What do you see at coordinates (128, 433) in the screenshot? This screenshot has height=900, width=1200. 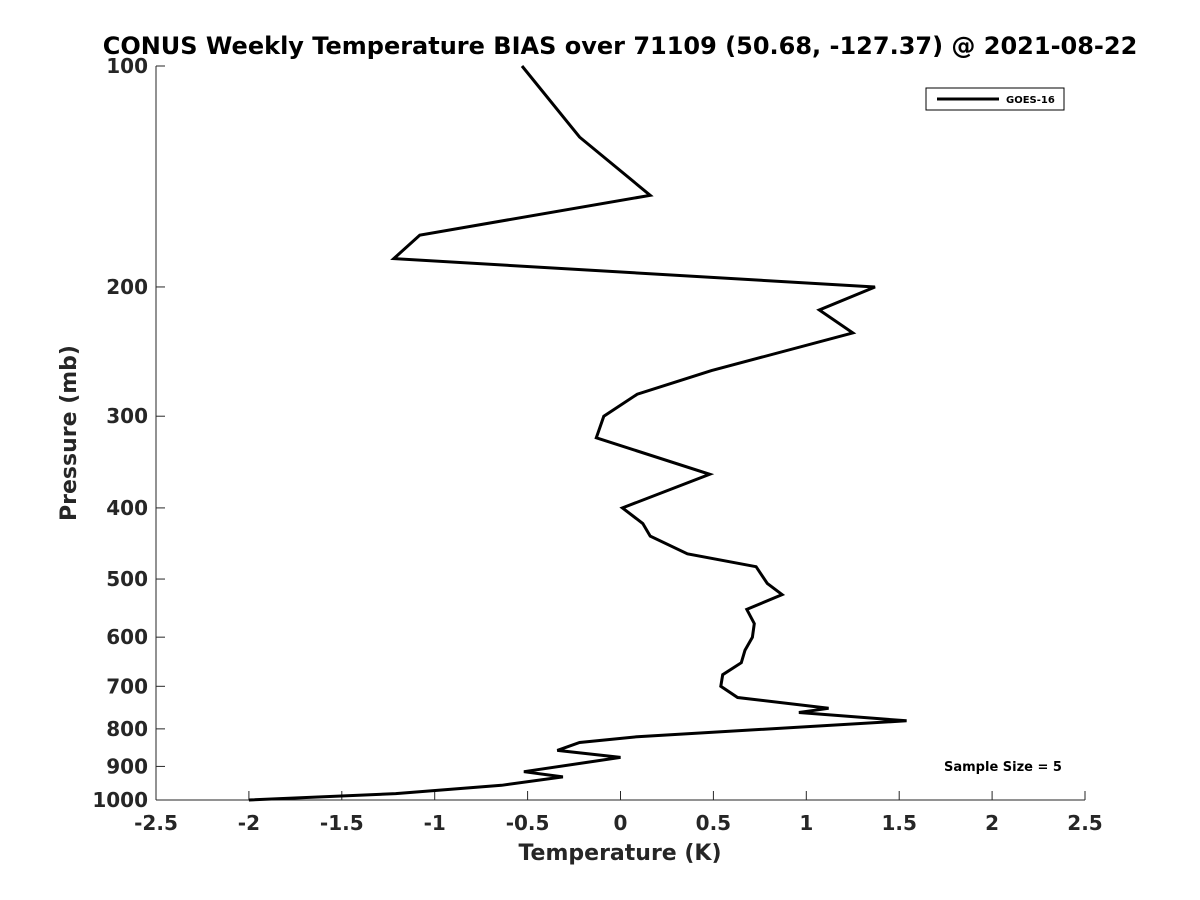 I see `y-ticks: 100 200 300 400 500 600 700 800 900 1000` at bounding box center [128, 433].